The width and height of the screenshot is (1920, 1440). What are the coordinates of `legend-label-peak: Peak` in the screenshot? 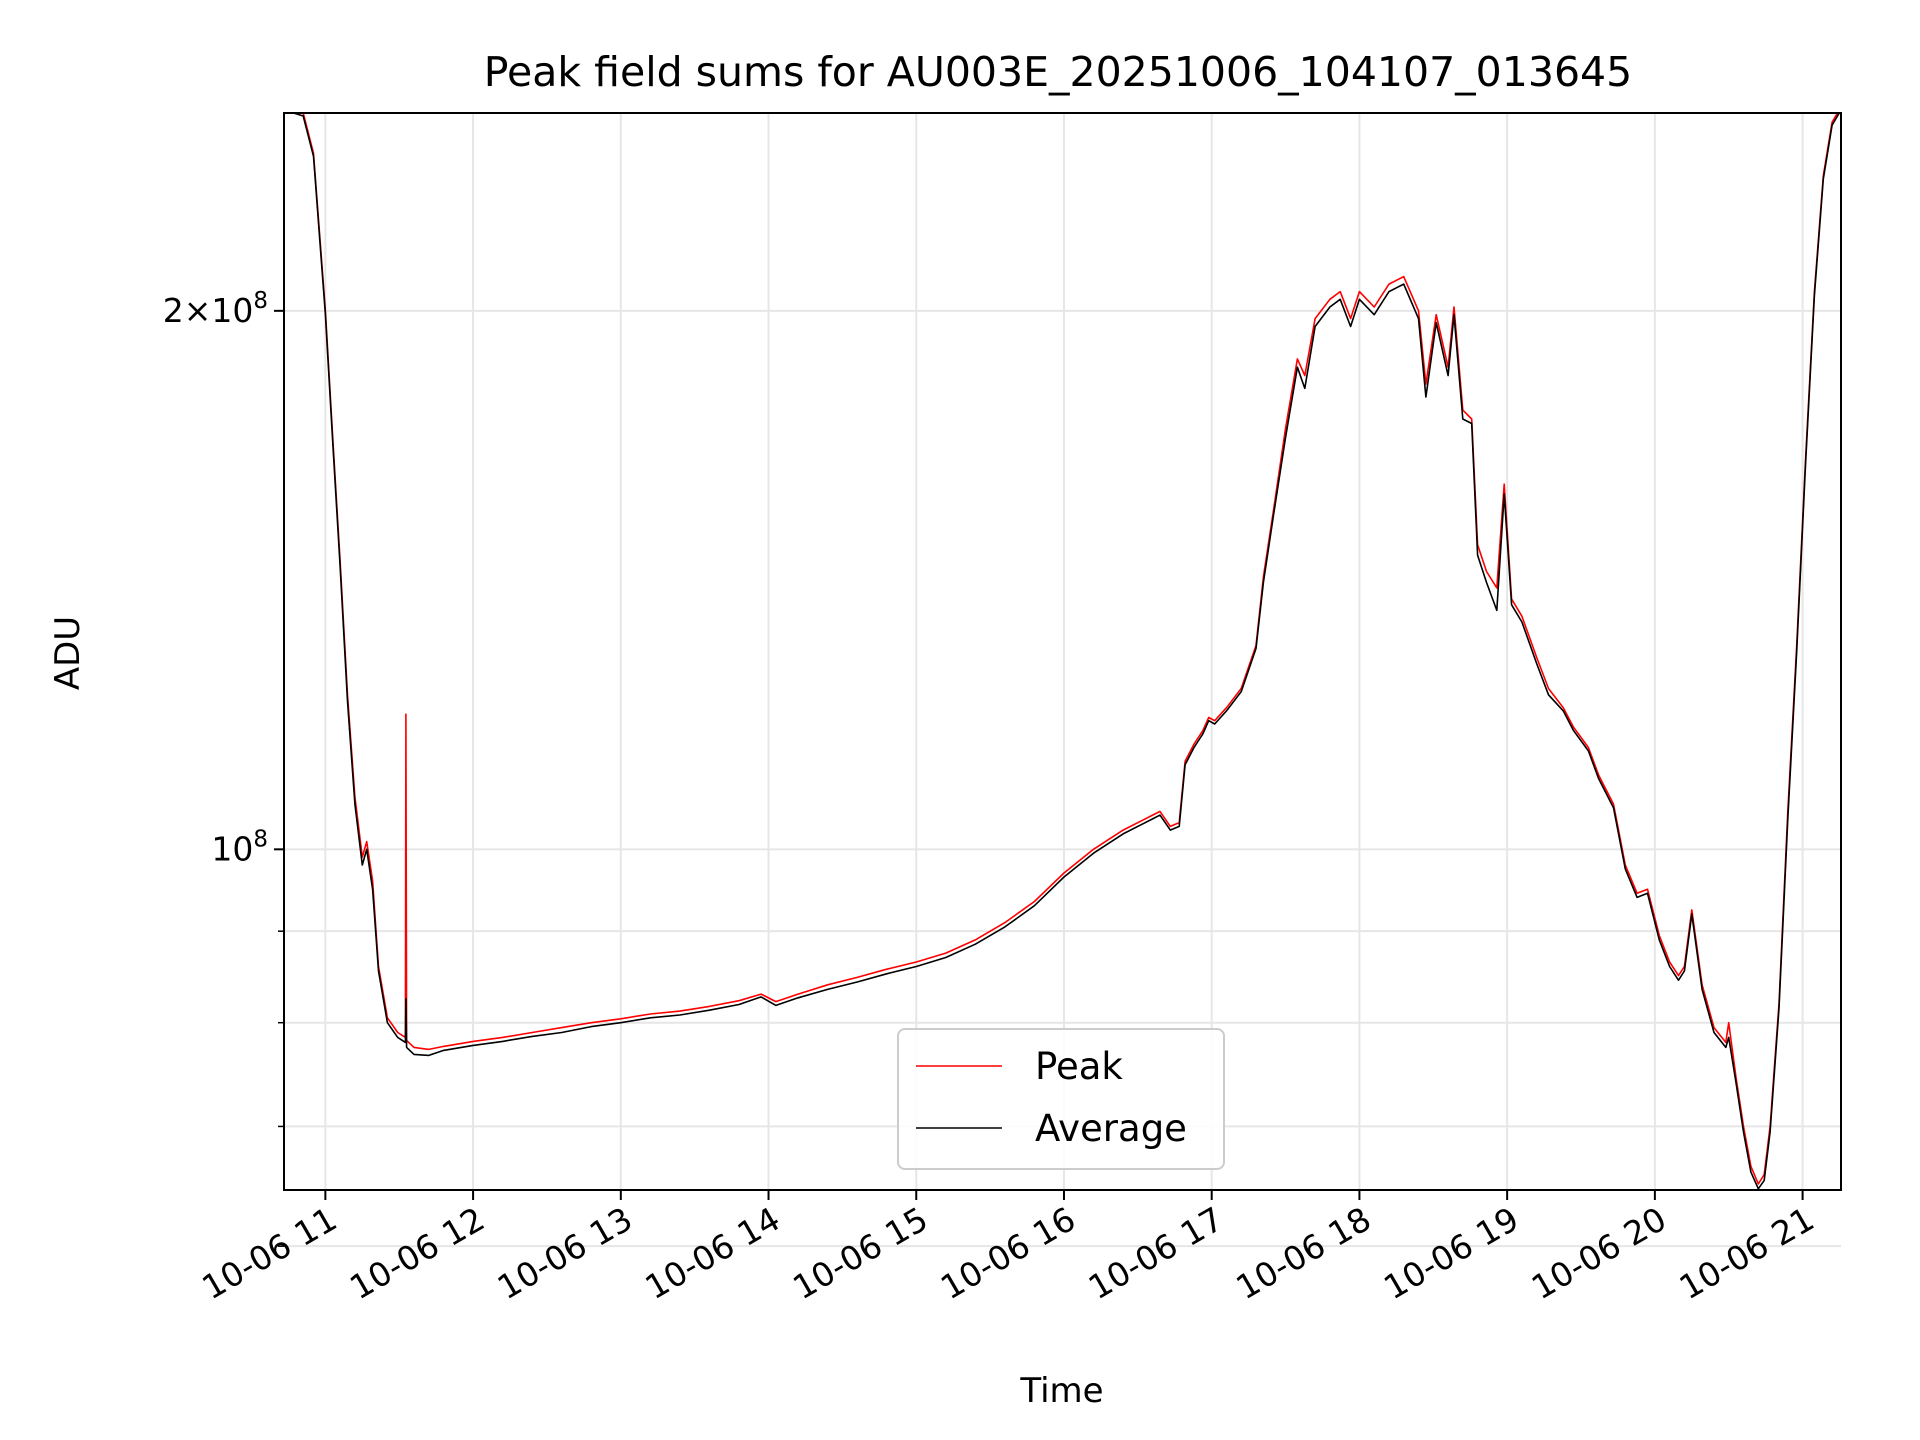 It's located at (1079, 1066).